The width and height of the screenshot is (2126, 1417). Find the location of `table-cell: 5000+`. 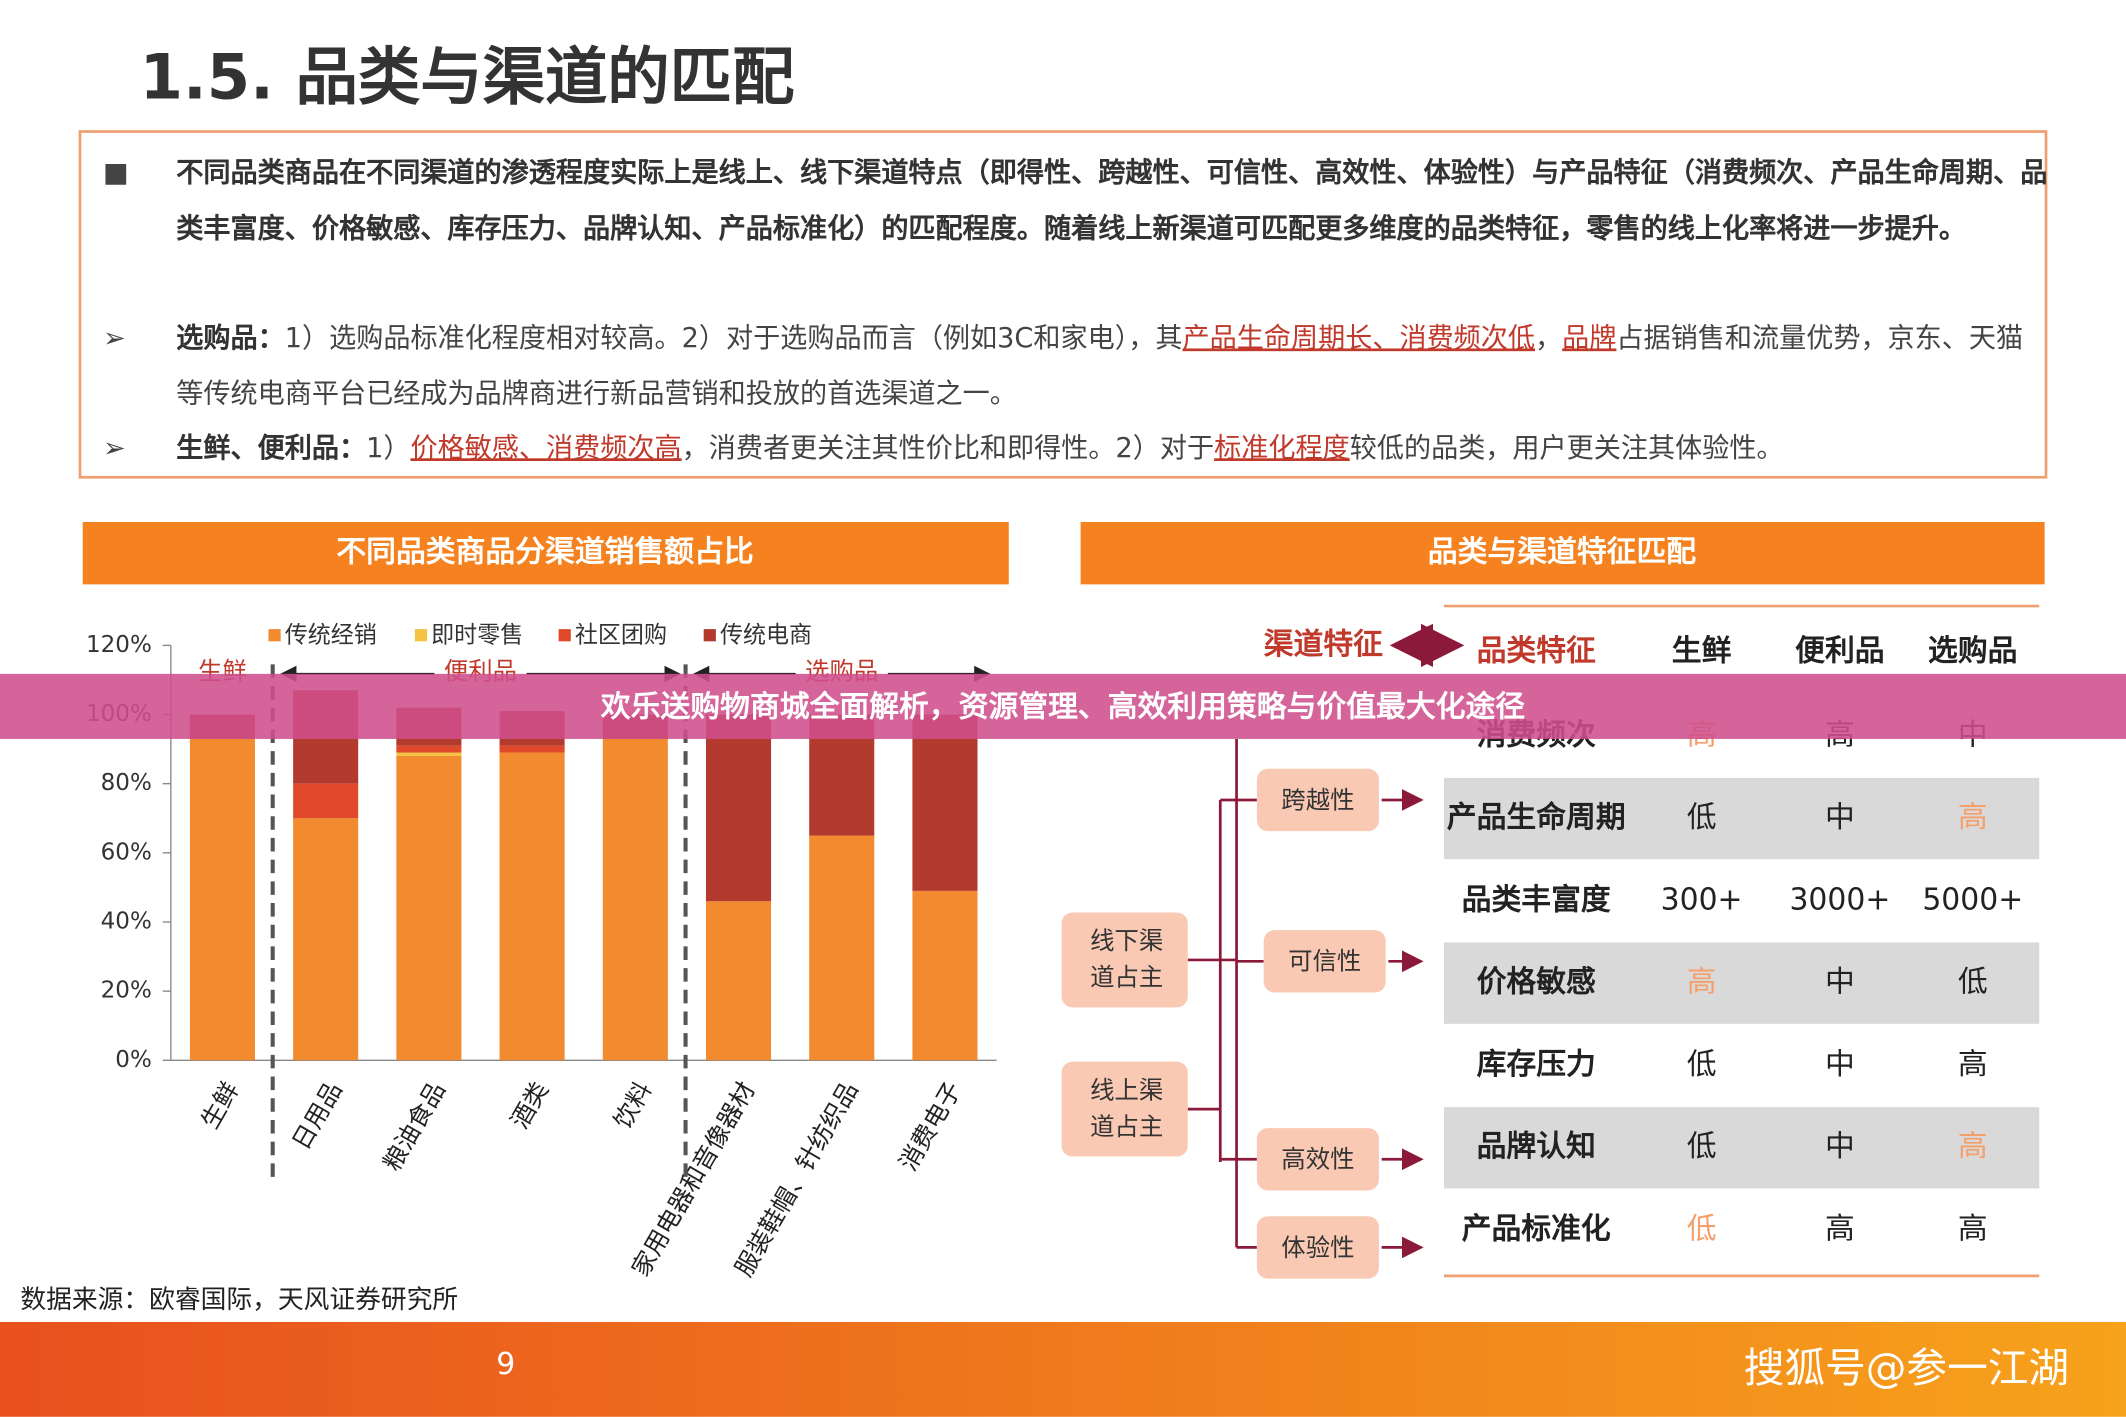

table-cell: 5000+ is located at coordinates (1972, 899).